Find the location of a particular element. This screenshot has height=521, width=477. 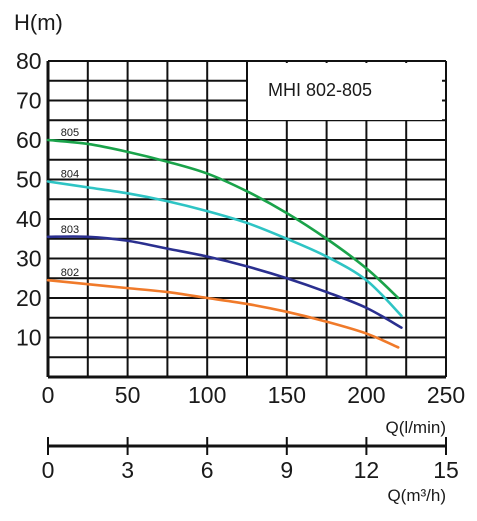

x-tick-labels: 0 50 100 150 200 250 is located at coordinates (254, 395).